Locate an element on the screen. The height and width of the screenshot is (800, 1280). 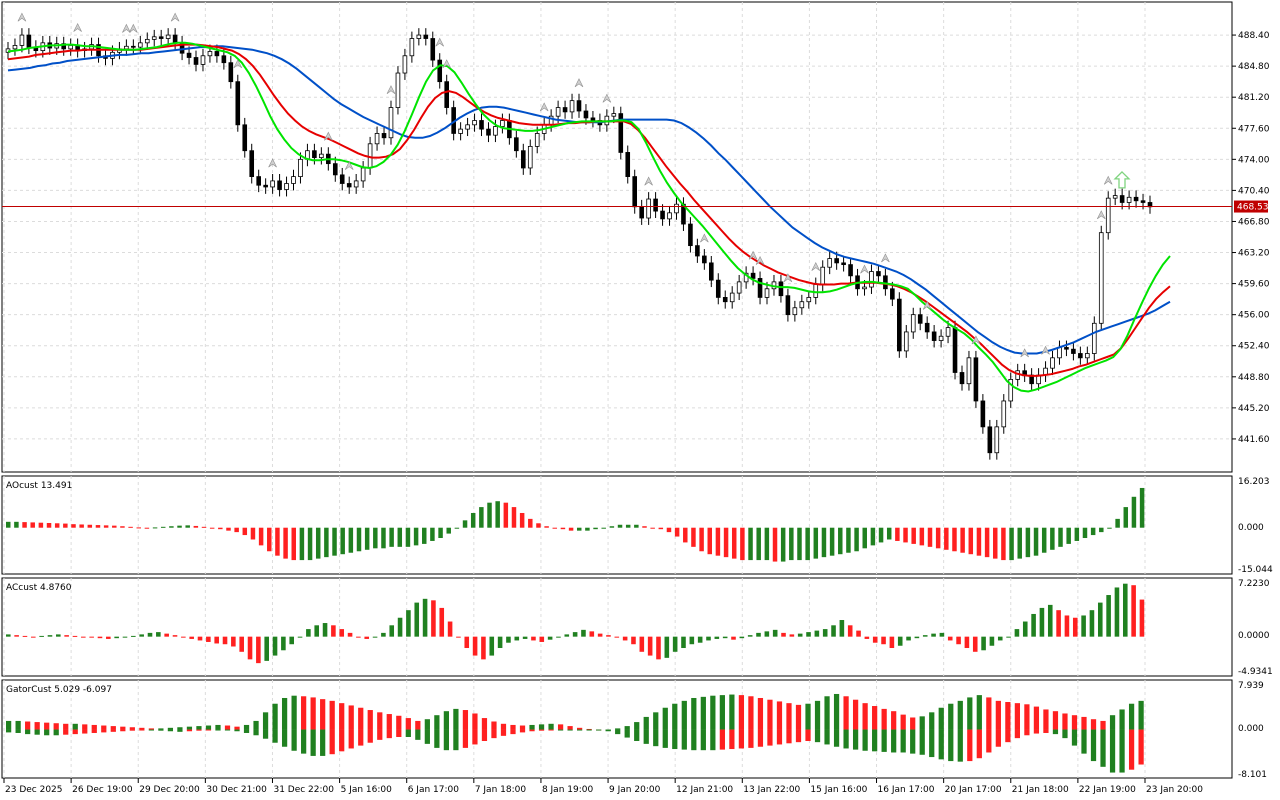
gator-yzero: 0.000 is located at coordinates (1251, 729).